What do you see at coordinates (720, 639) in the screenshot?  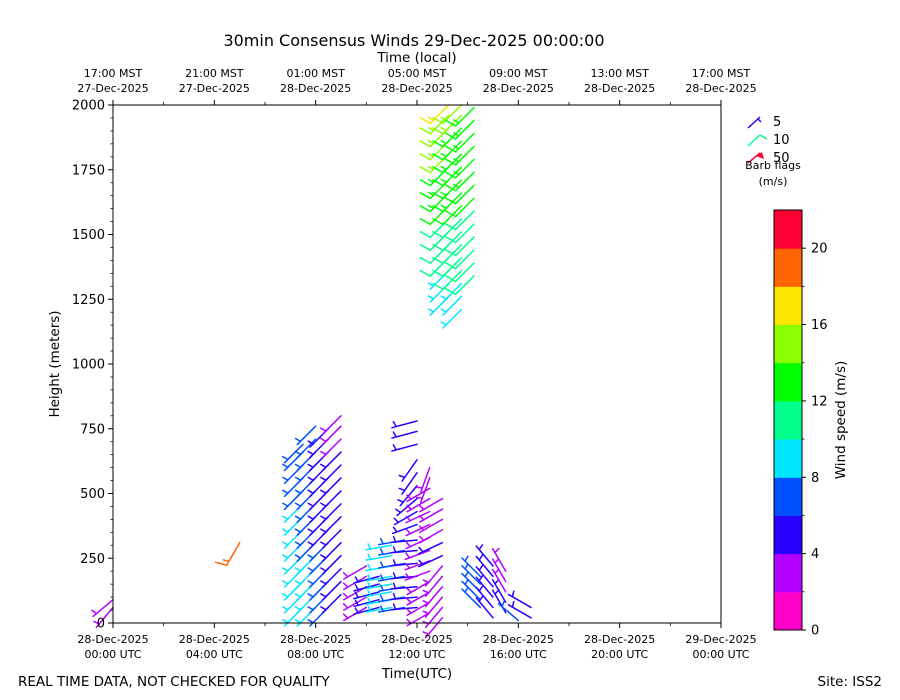 I see `x-tick-label-date: 29-Dec-2025` at bounding box center [720, 639].